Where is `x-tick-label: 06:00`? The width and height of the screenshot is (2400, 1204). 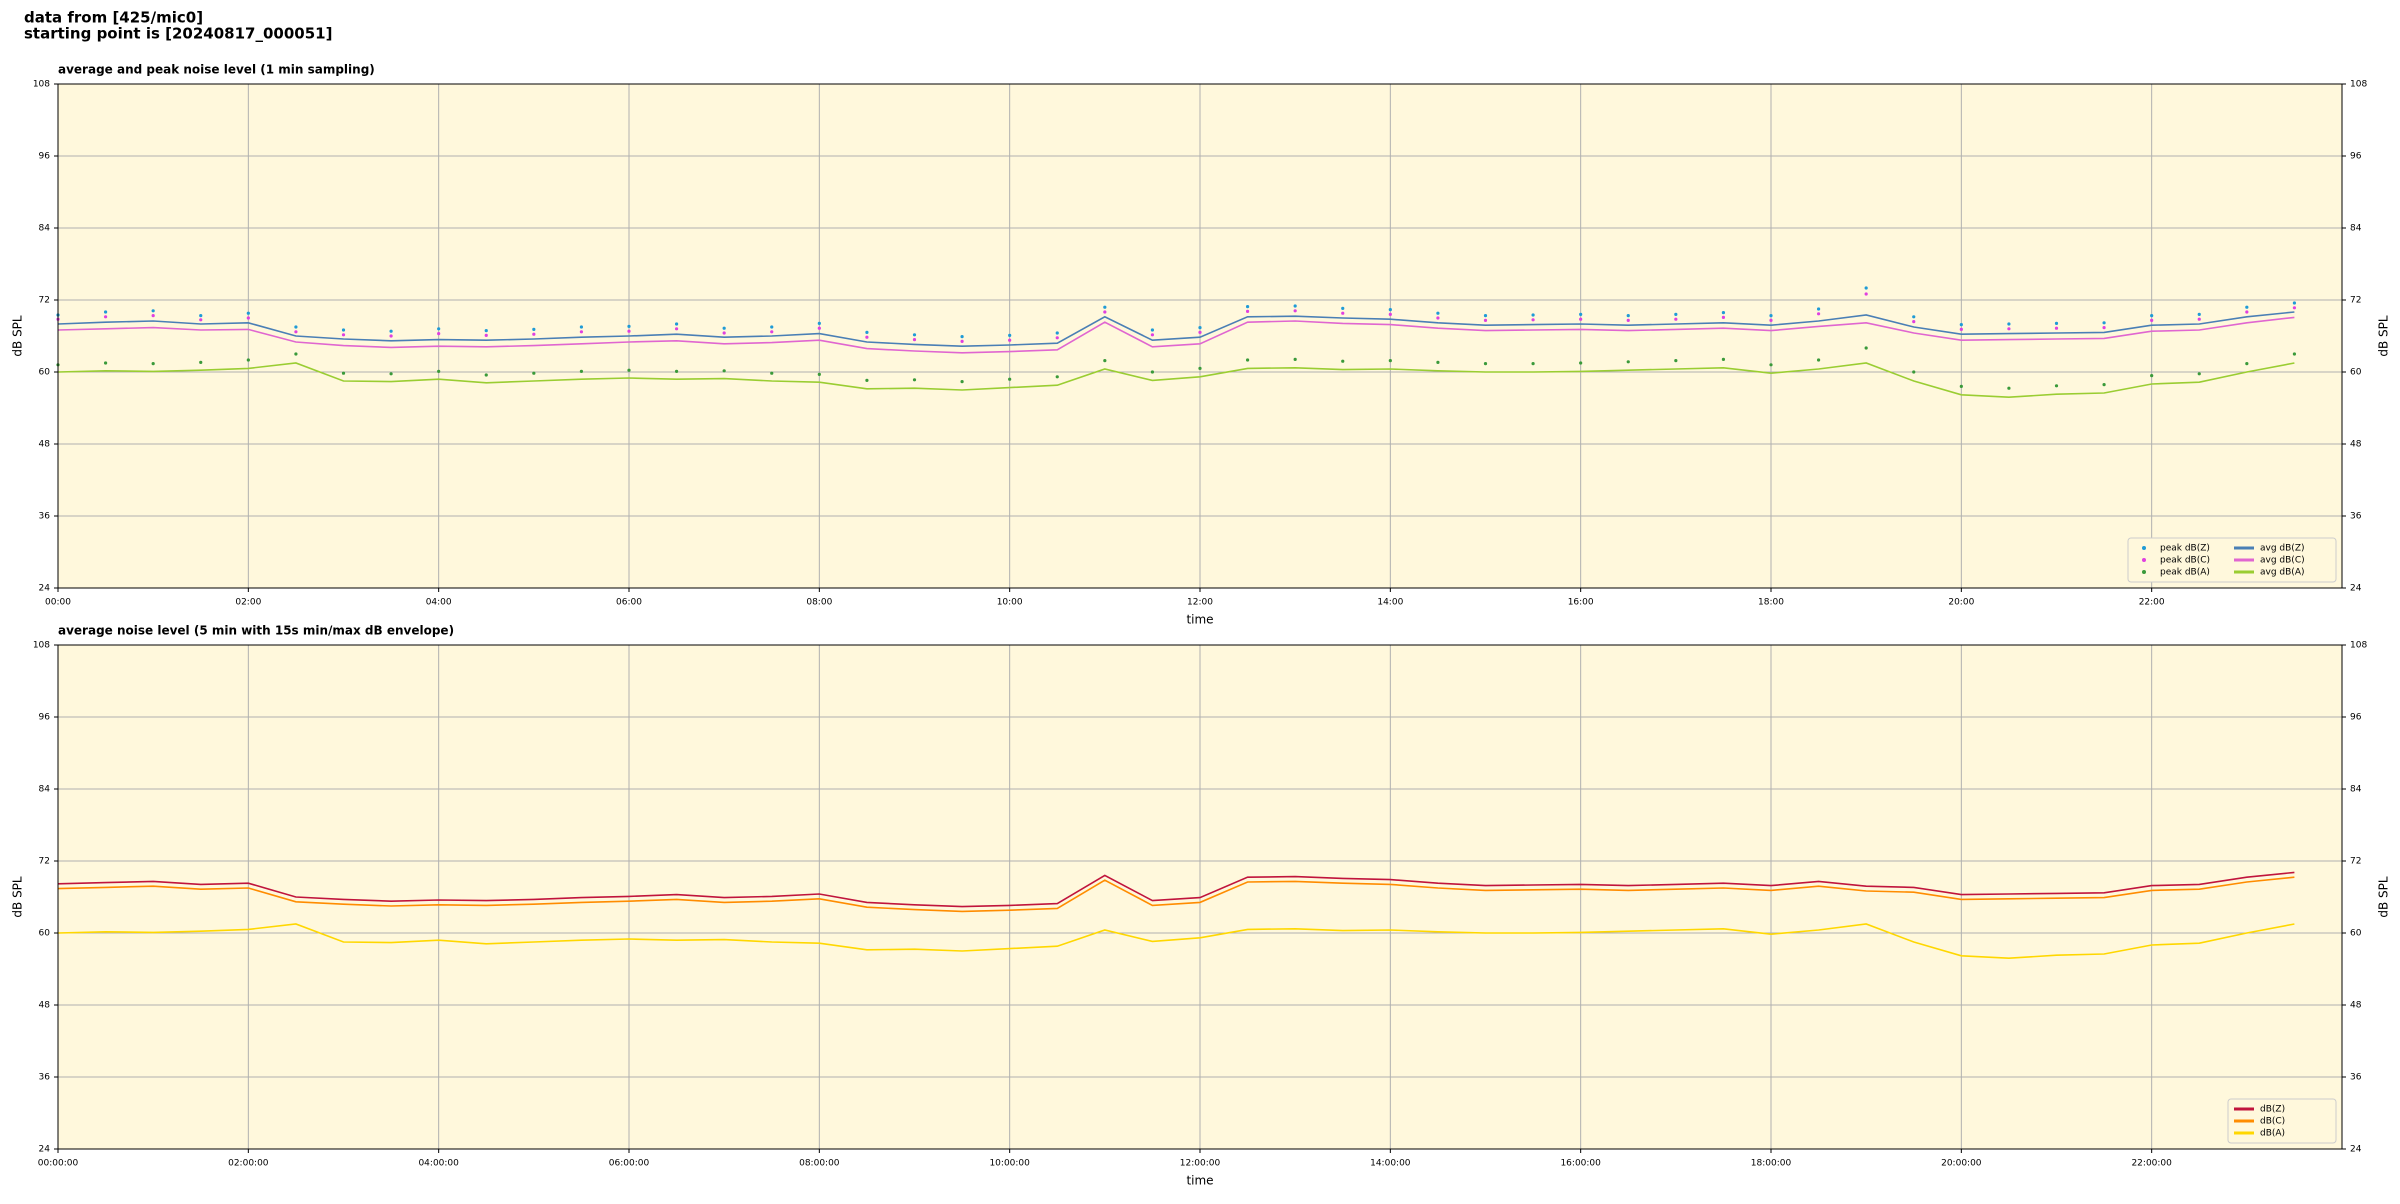 x-tick-label: 06:00 is located at coordinates (629, 603).